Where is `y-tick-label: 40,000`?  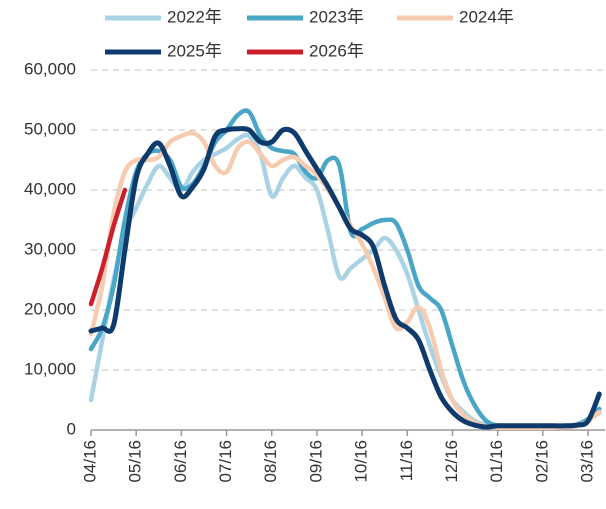
y-tick-label: 40,000 is located at coordinates (50, 188).